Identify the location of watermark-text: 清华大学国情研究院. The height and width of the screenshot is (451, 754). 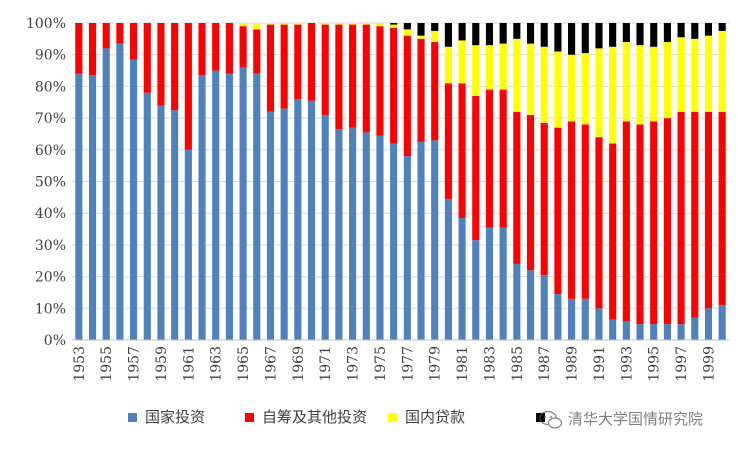
(635, 419).